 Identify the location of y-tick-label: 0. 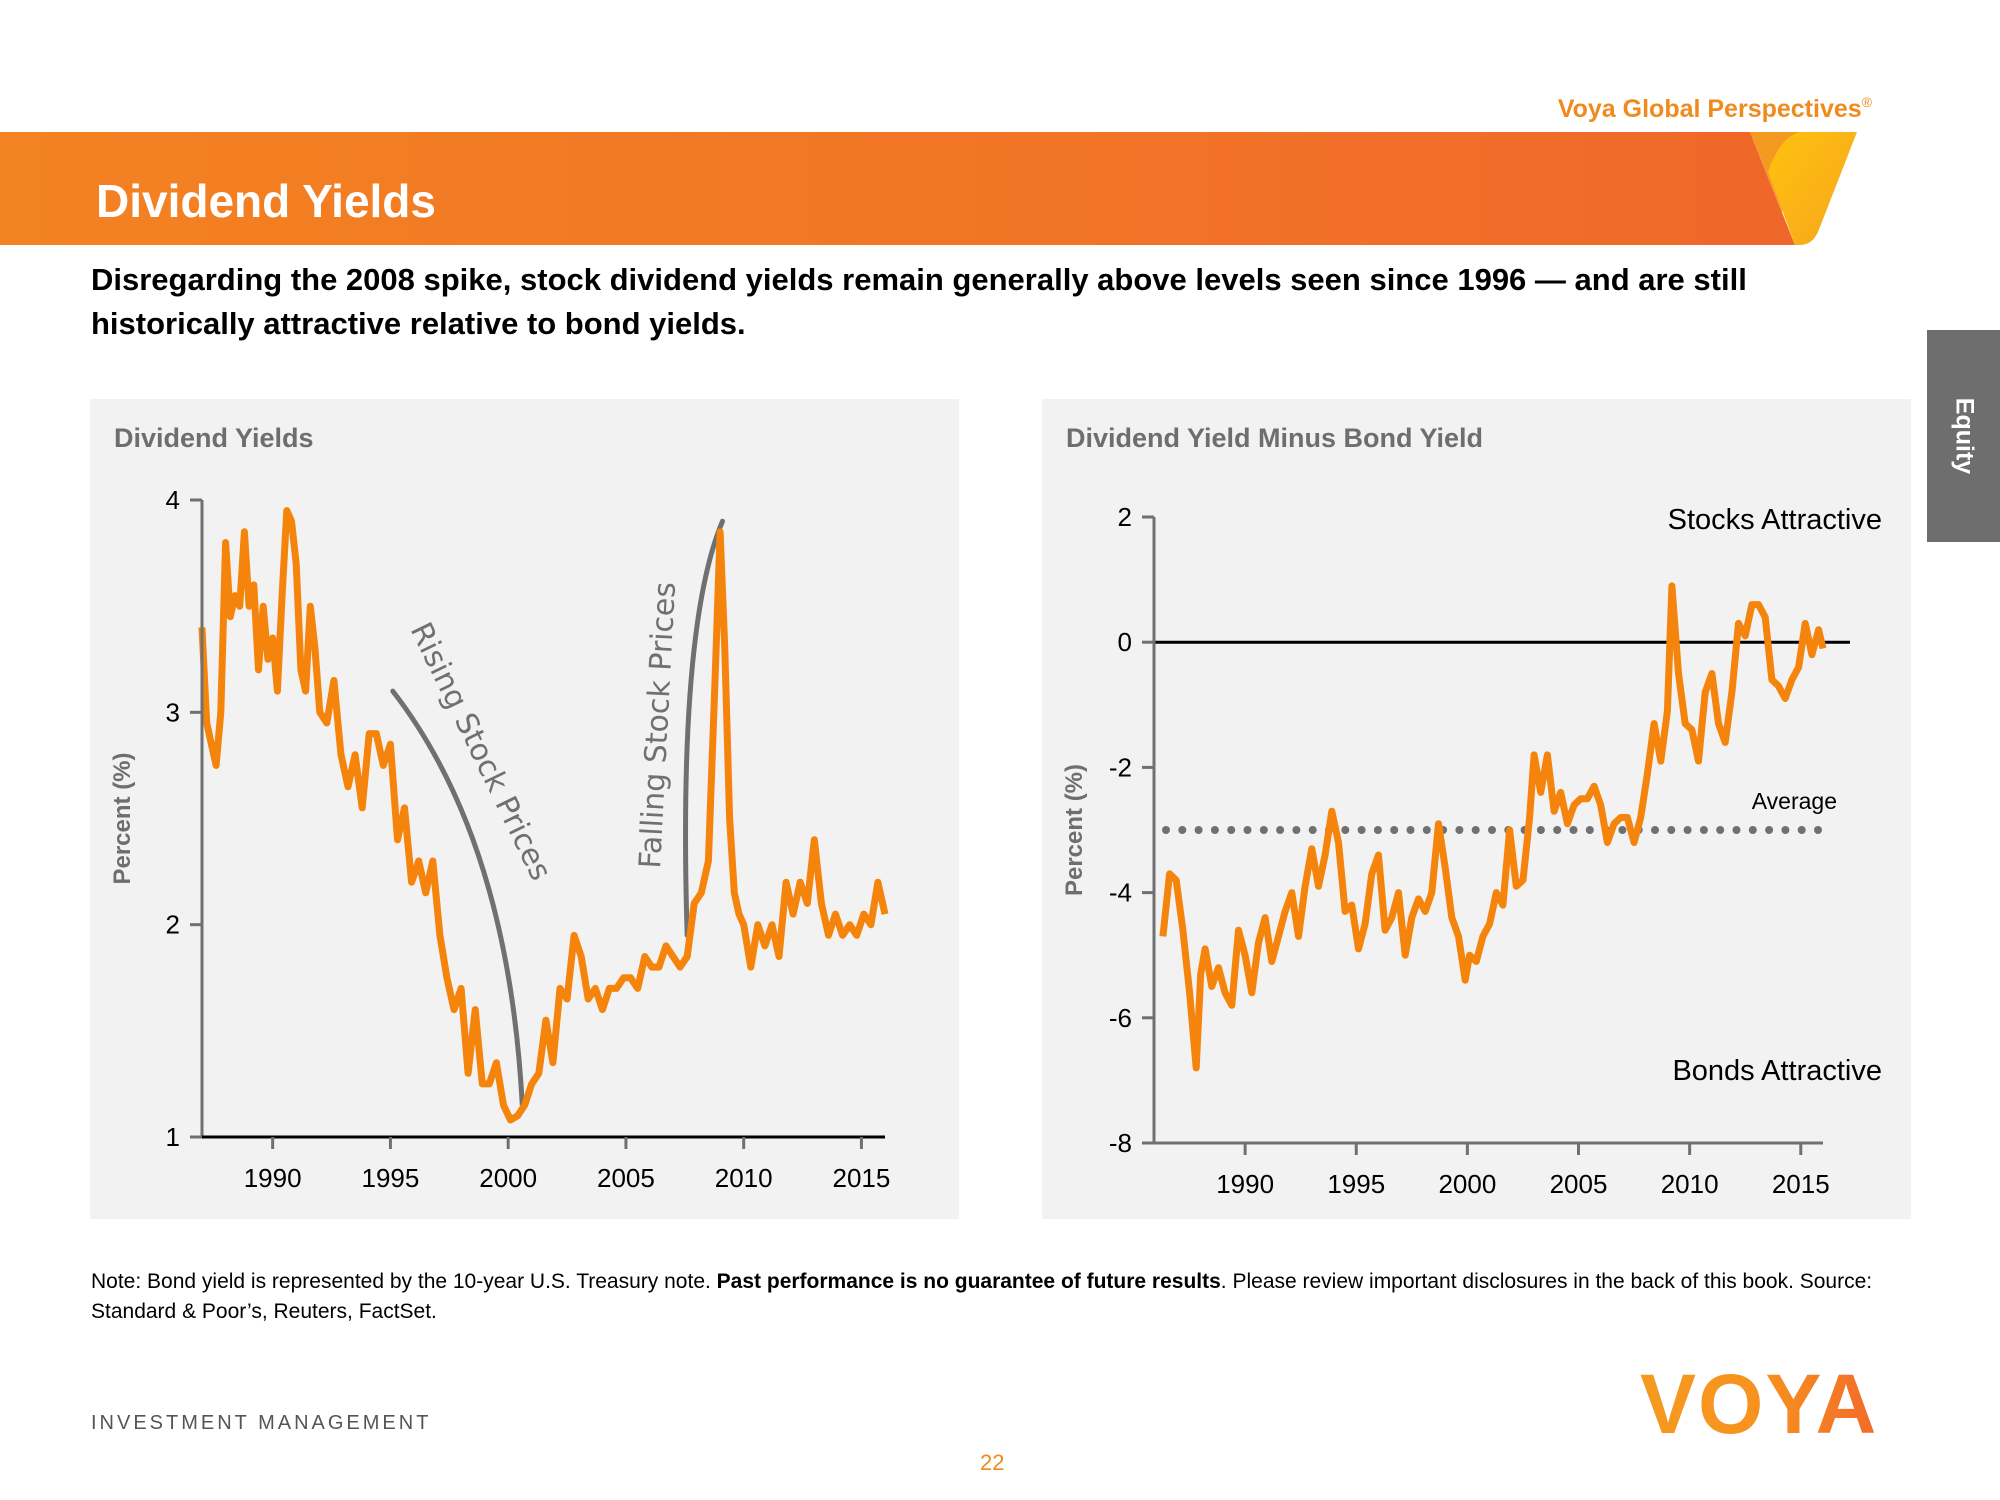
(1125, 642).